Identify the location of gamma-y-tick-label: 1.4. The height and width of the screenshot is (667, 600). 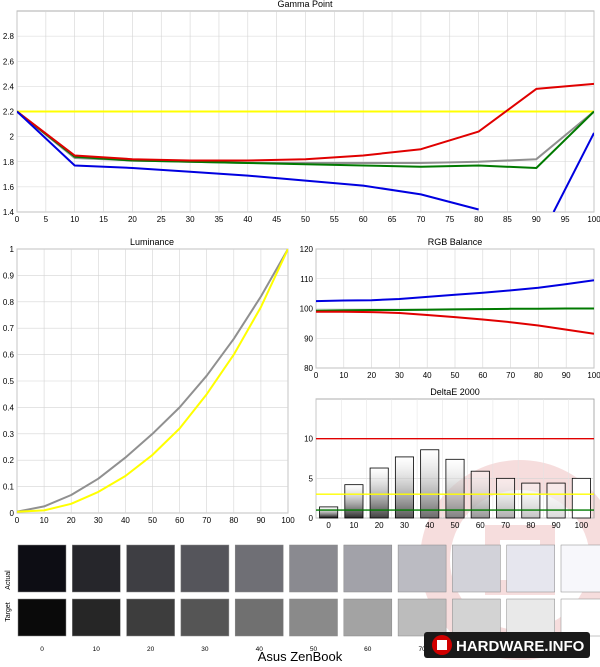
(9, 212).